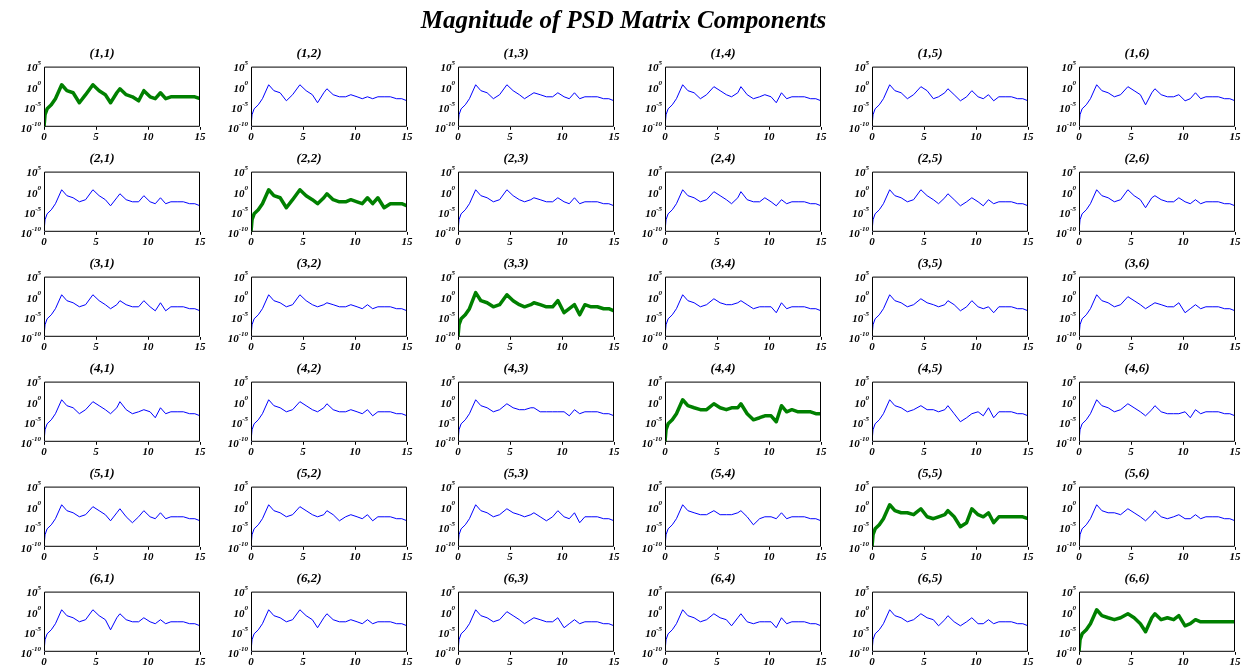 The image size is (1247, 672). I want to click on chart-title: (3,2), so click(309, 263).